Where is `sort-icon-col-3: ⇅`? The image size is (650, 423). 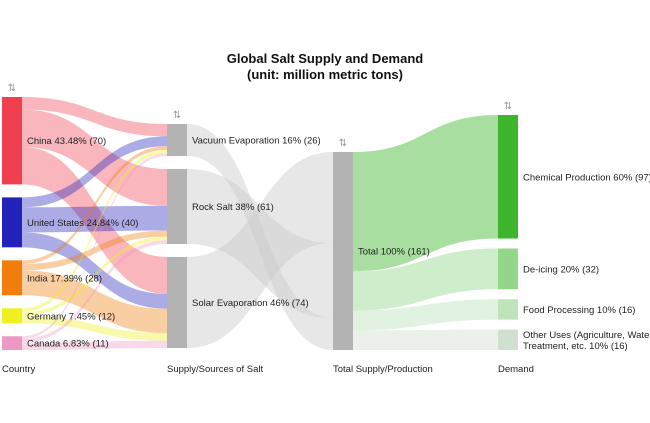 sort-icon-col-3: ⇅ is located at coordinates (508, 106).